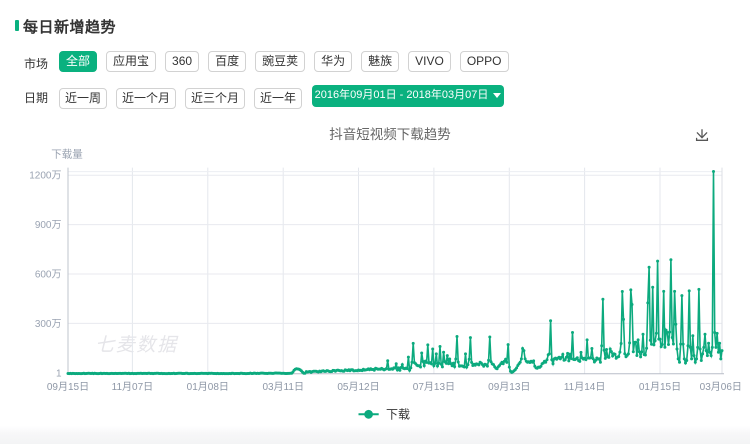 The width and height of the screenshot is (750, 444). I want to click on svg-text: 09月13日, so click(509, 387).